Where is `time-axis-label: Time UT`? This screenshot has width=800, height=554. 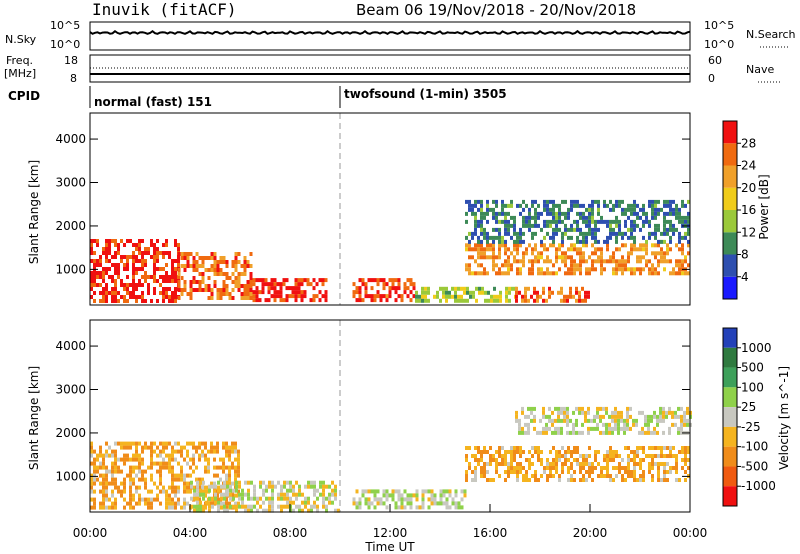
time-axis-label: Time UT is located at coordinates (389, 547).